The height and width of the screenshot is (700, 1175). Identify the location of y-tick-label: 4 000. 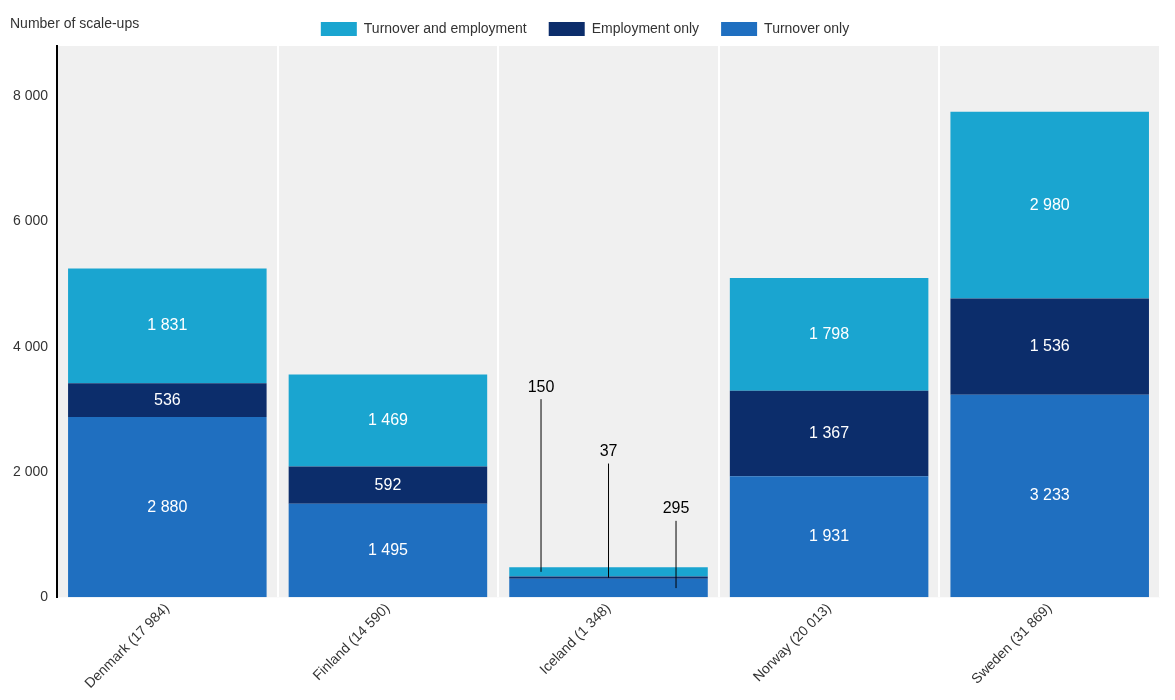
(30, 345).